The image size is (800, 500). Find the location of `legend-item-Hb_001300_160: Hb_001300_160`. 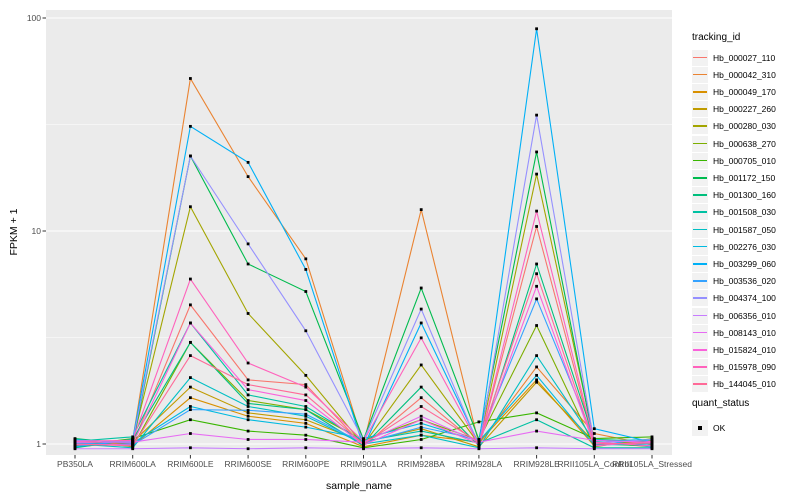

legend-item-Hb_001300_160: Hb_001300_160 is located at coordinates (734, 195).